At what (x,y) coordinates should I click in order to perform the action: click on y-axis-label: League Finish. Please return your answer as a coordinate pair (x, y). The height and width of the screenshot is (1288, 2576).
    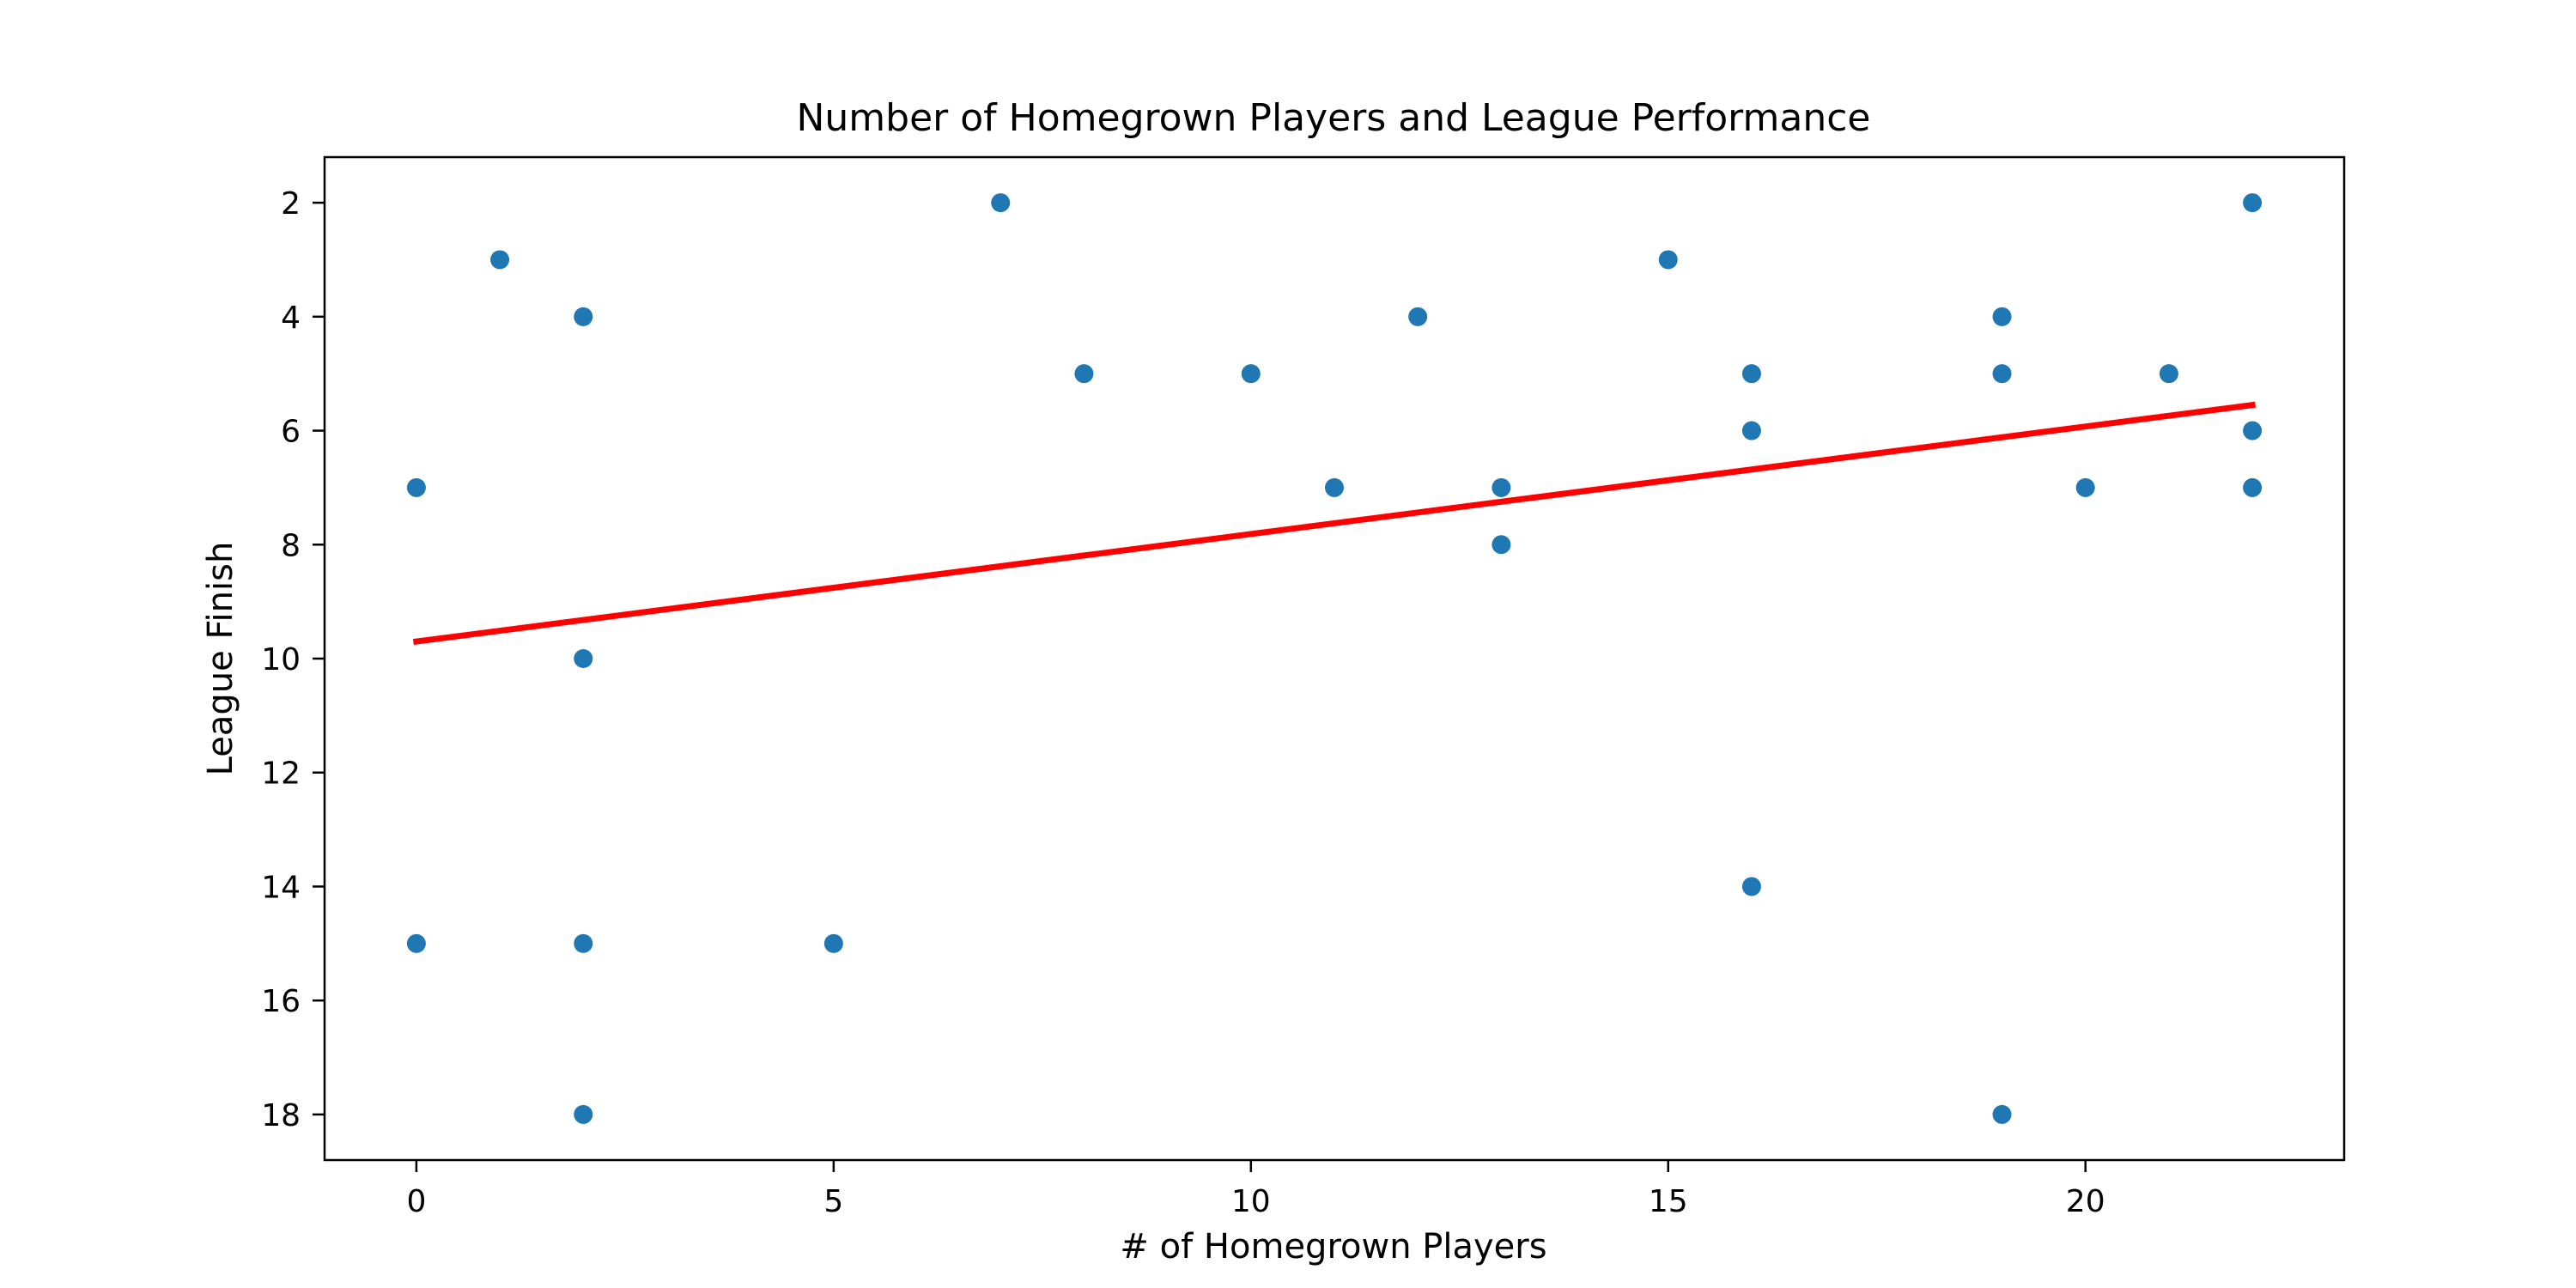
    Looking at the image, I should click on (220, 659).